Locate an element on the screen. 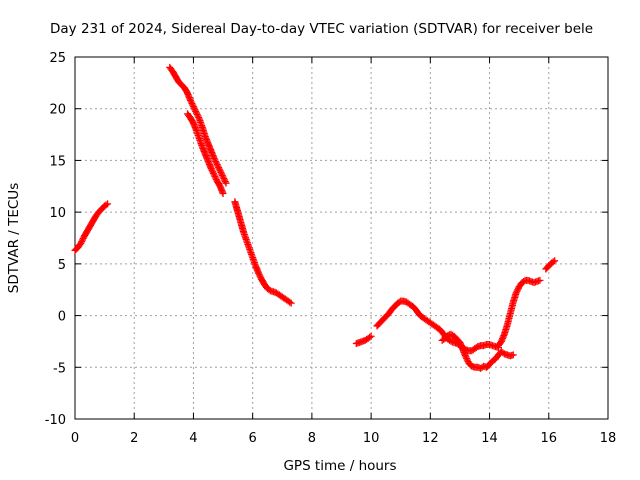 The width and height of the screenshot is (640, 480). x-tick-label: 14 is located at coordinates (489, 438).